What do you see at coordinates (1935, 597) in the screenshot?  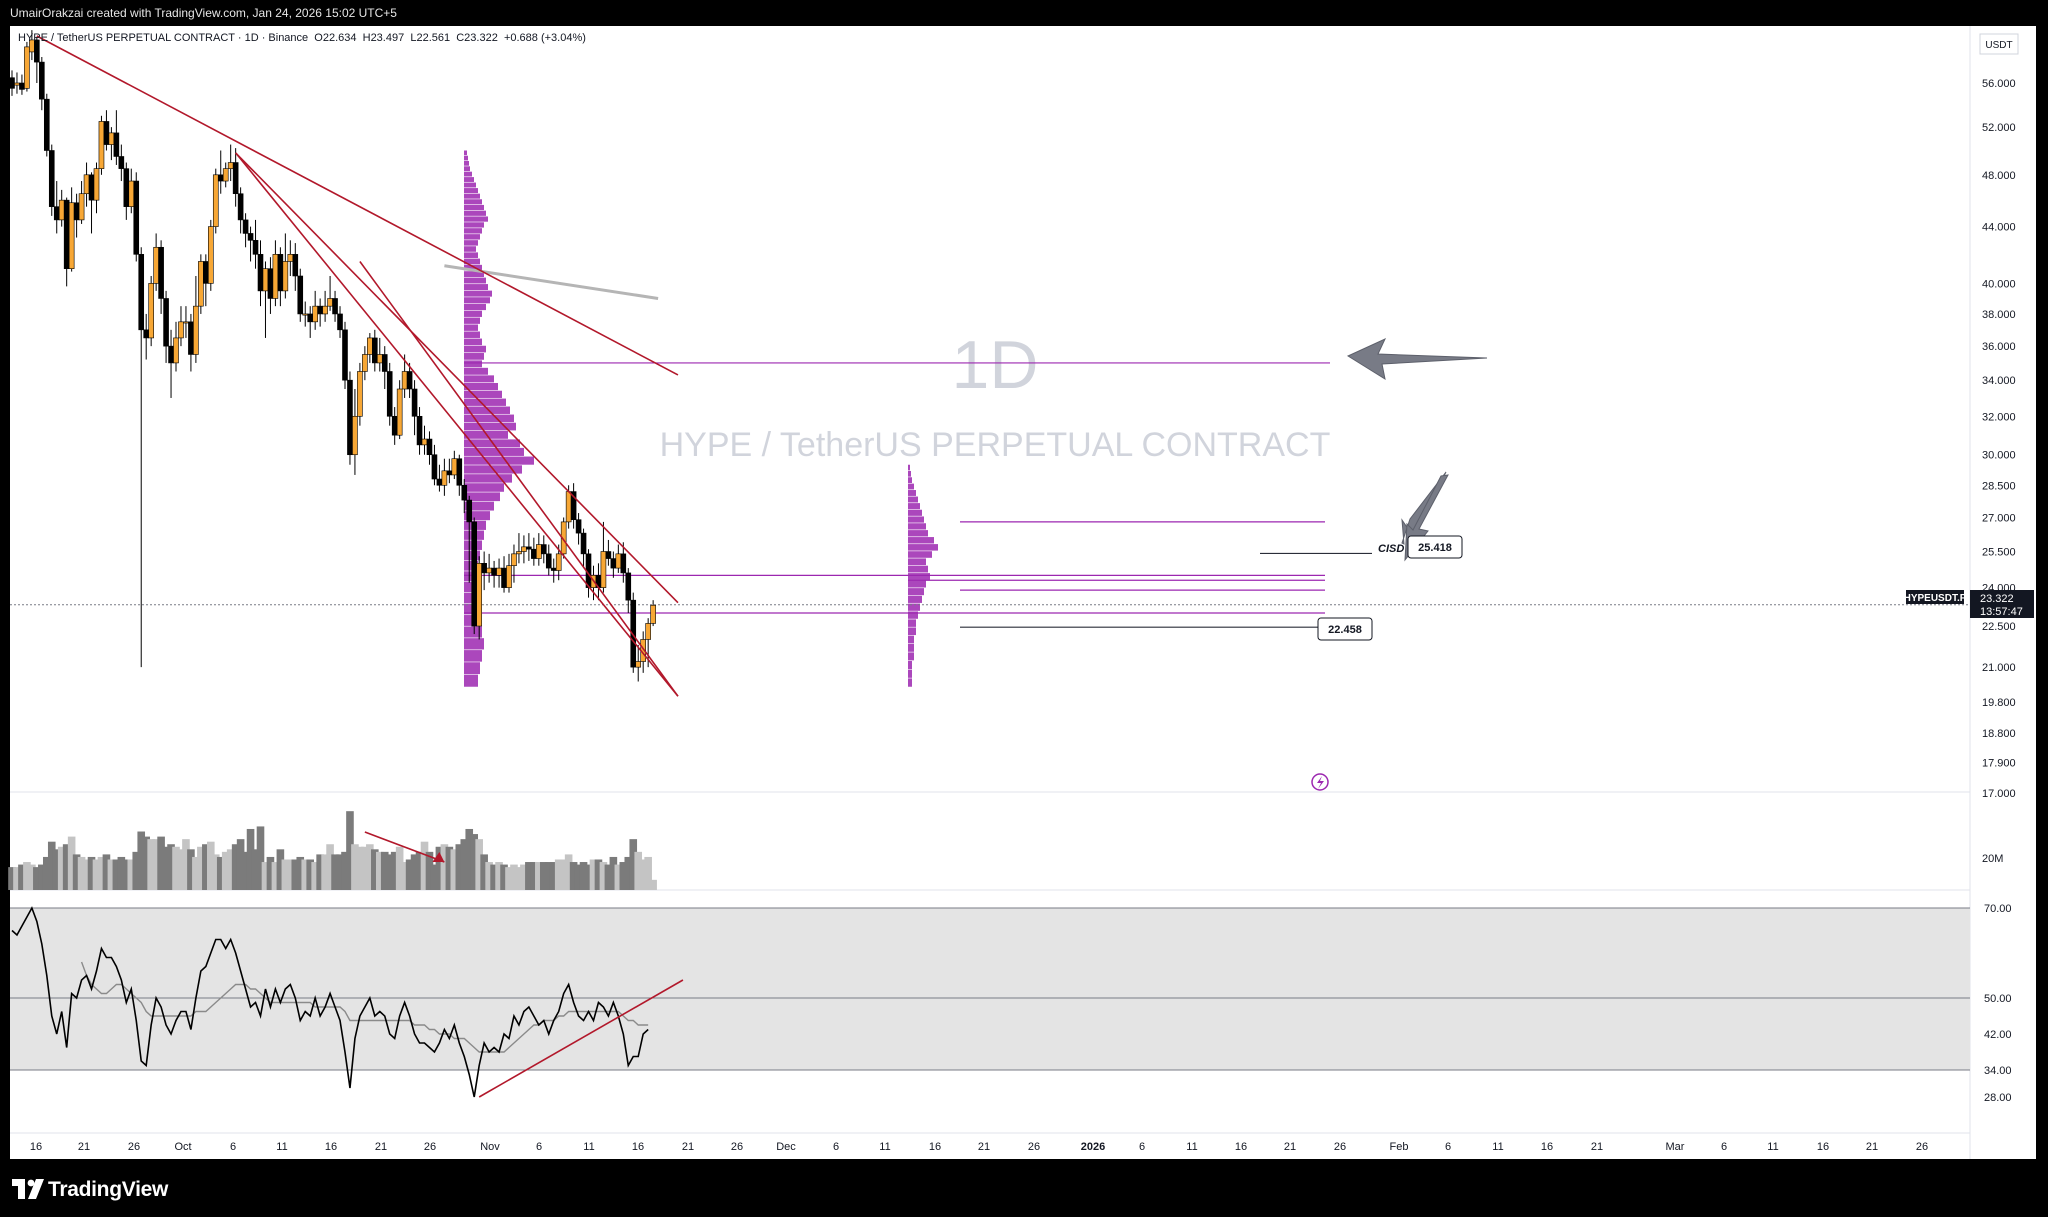 I see `symbol-price-tag` at bounding box center [1935, 597].